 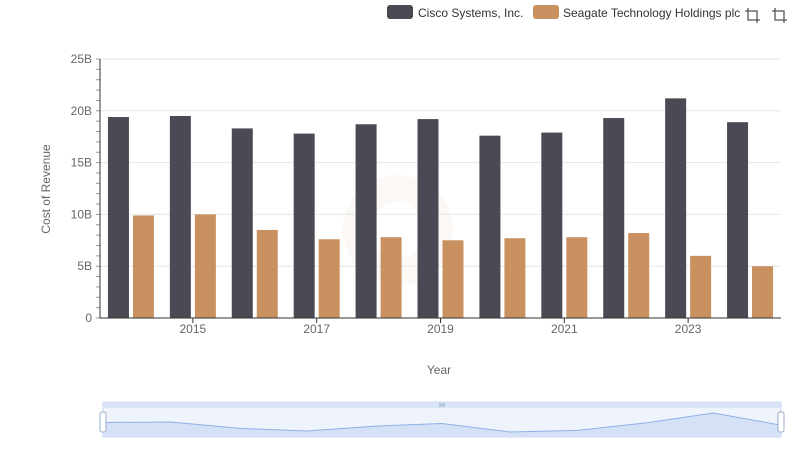 I want to click on bar-cisco-2020, so click(x=490, y=226).